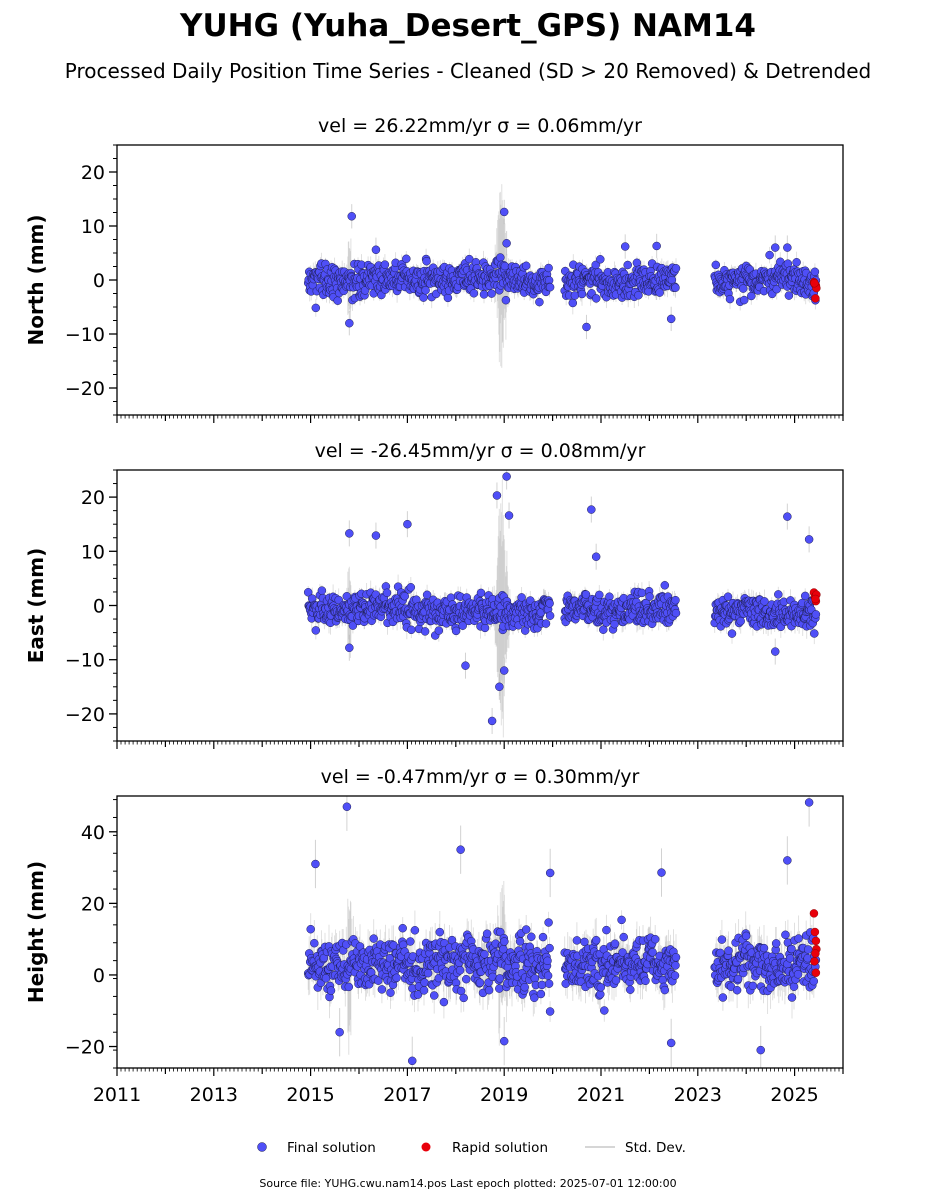 Image resolution: width=937 pixels, height=1200 pixels. I want to click on figure-title: YUHG (Yuha_Desert_GPS) NAM14, so click(467, 26).